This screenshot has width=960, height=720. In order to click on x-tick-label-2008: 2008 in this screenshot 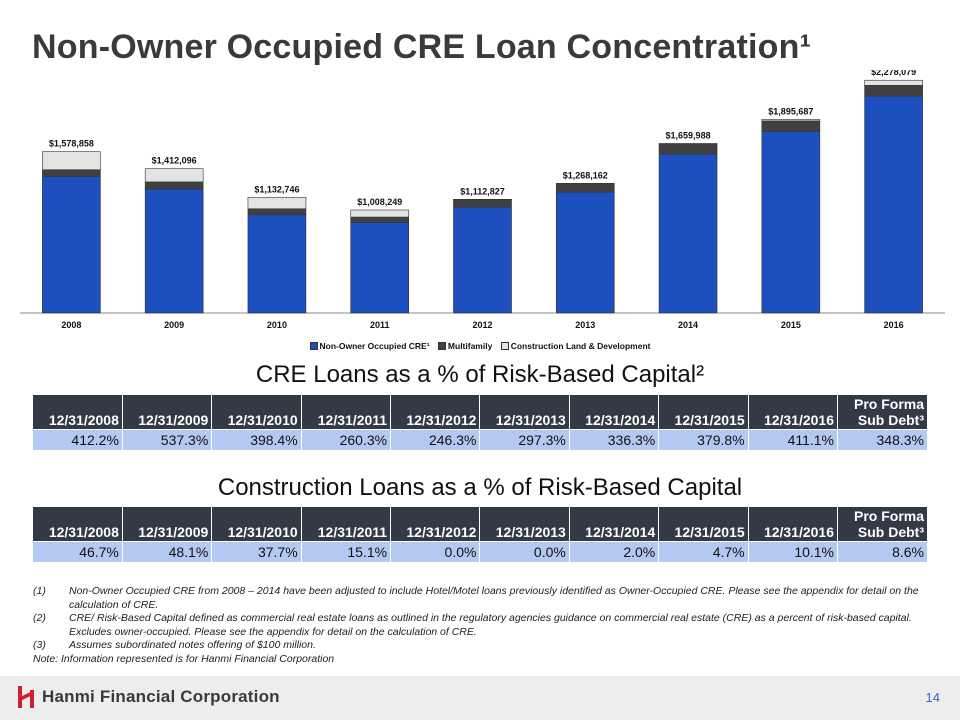, I will do `click(71, 325)`.